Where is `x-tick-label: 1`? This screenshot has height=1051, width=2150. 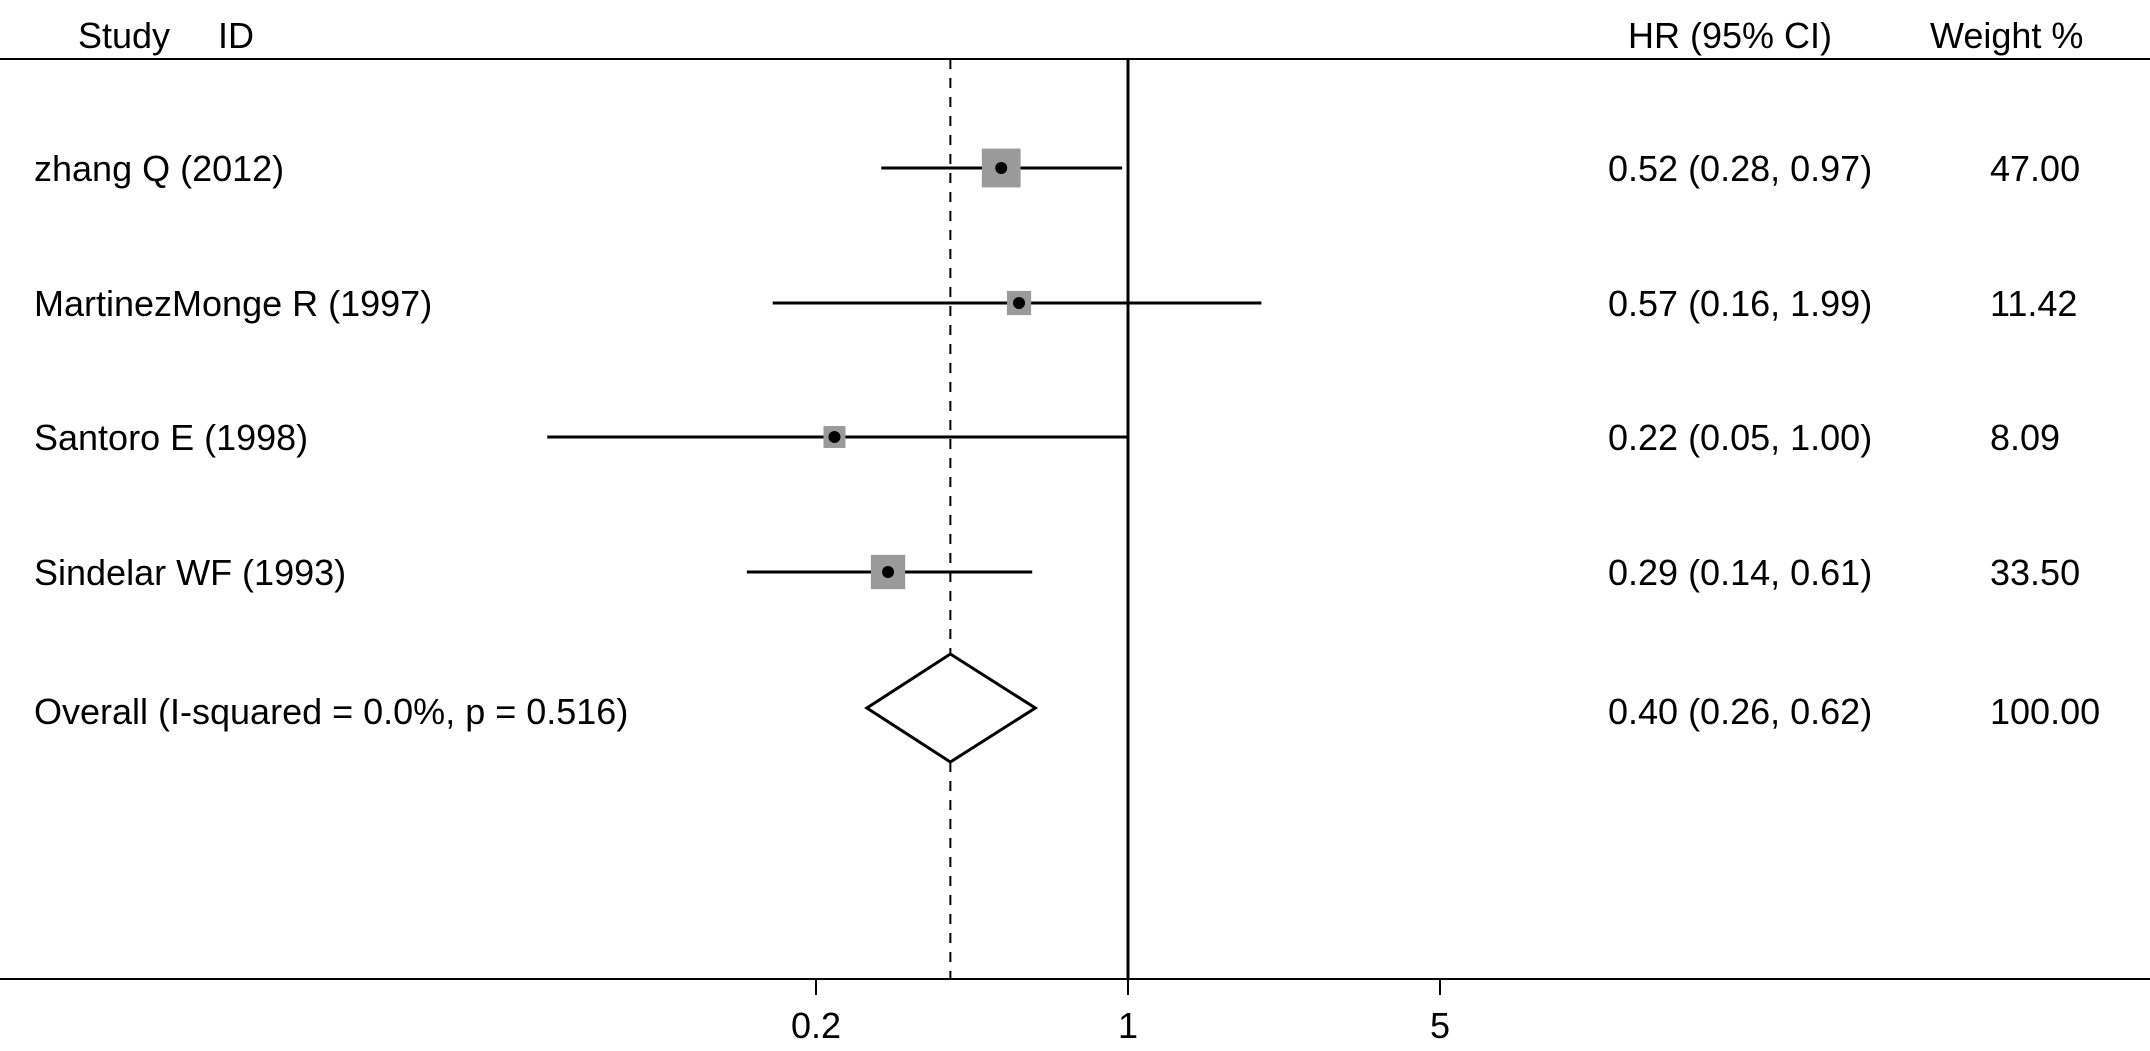 x-tick-label: 1 is located at coordinates (1128, 1025).